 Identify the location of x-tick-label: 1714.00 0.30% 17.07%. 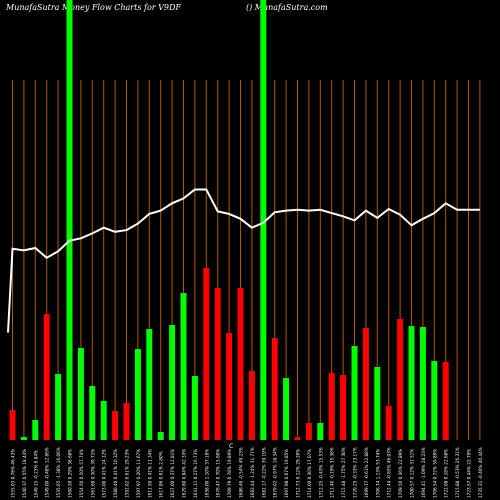
(309, 473).